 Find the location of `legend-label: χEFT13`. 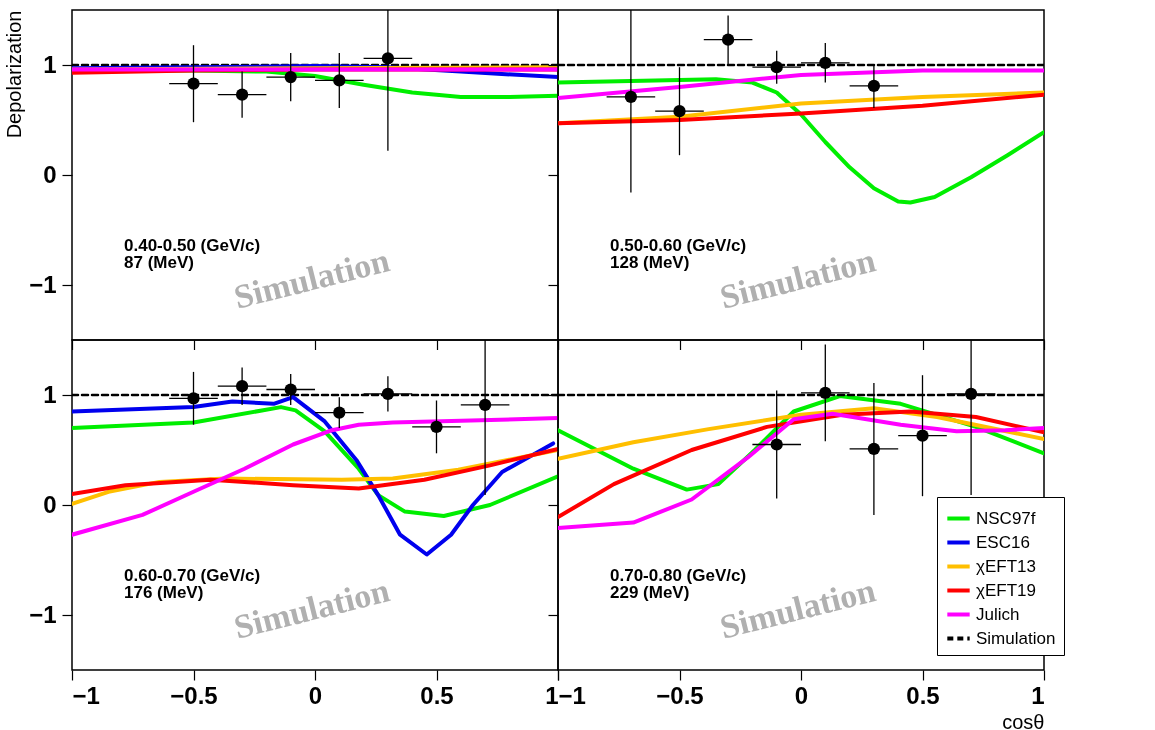

legend-label: χEFT13 is located at coordinates (1006, 566).